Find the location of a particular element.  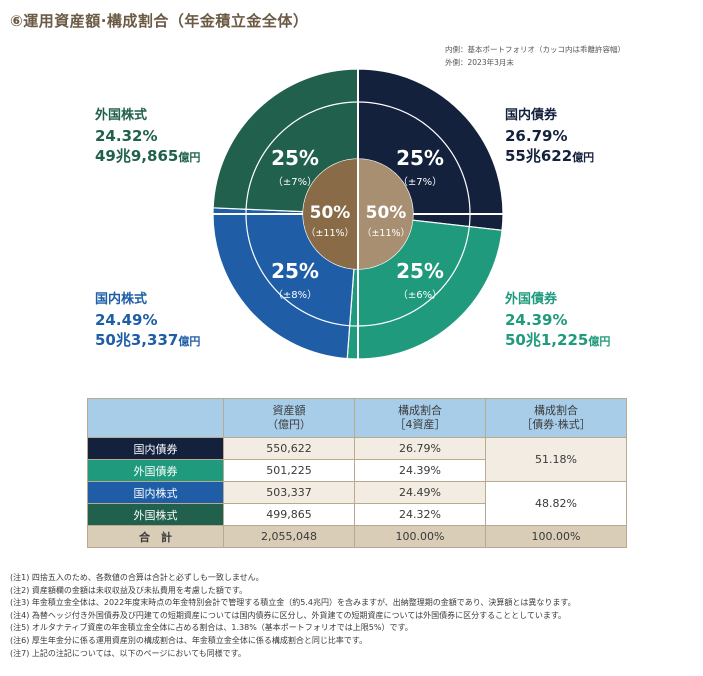

table-header-row: 資産額 （億円） 構成割合 ［4資産］ 構成割合 ［債券·株式］ is located at coordinates (357, 418).